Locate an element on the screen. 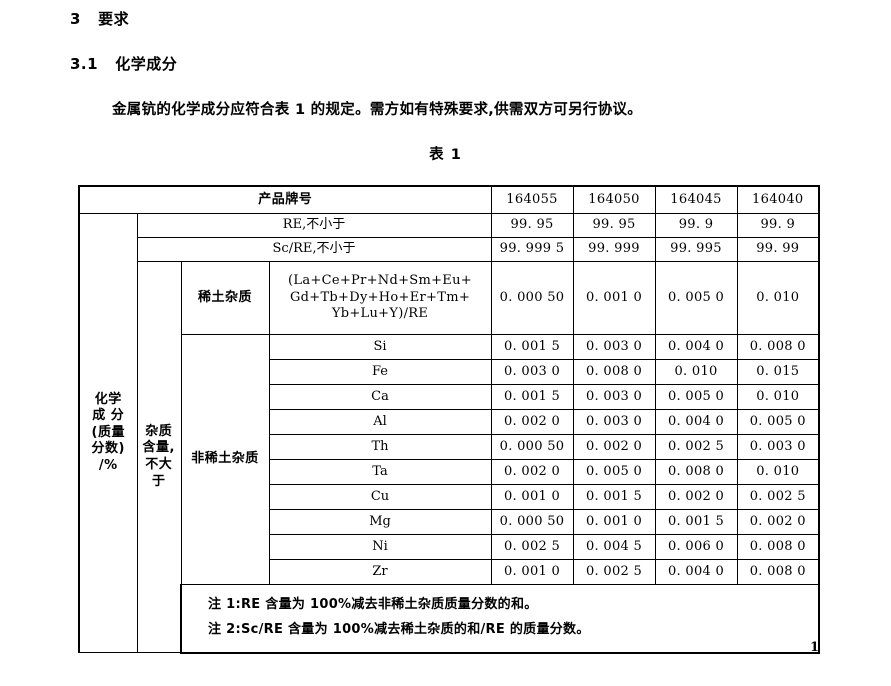  grade-col-3: 164045 is located at coordinates (696, 199).